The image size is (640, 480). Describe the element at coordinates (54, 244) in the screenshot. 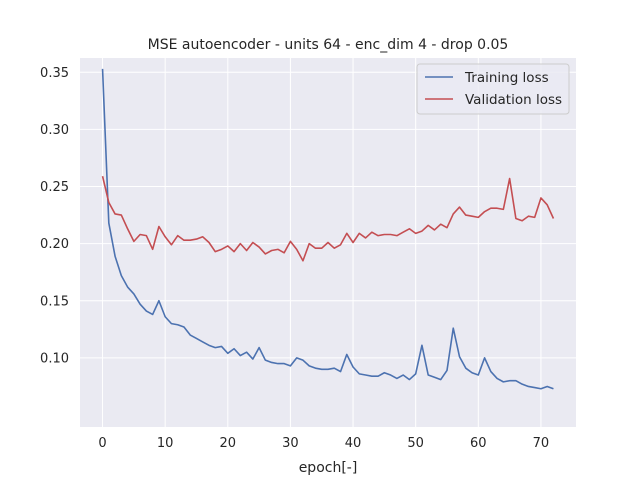

I see `y-tick-label: 0.20` at that location.